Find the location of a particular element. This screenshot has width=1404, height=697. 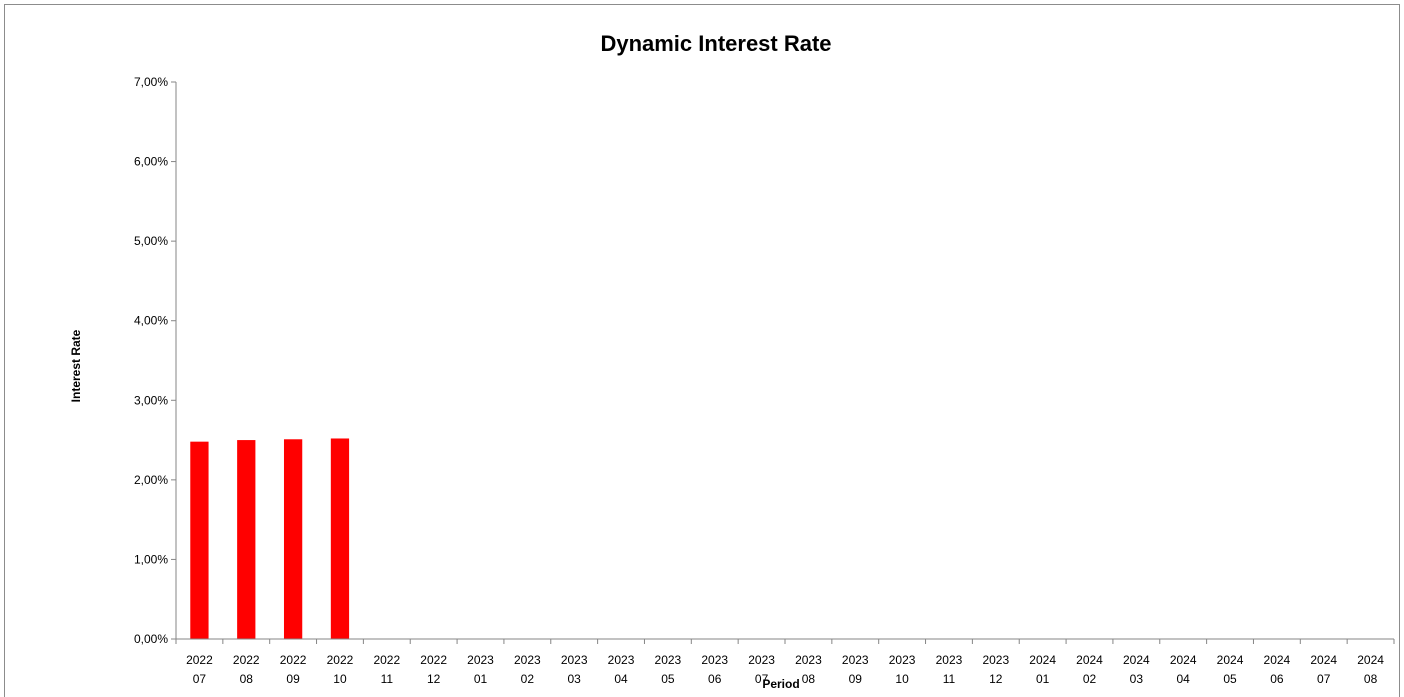

y-tick-label: 7,00% is located at coordinates (151, 82).